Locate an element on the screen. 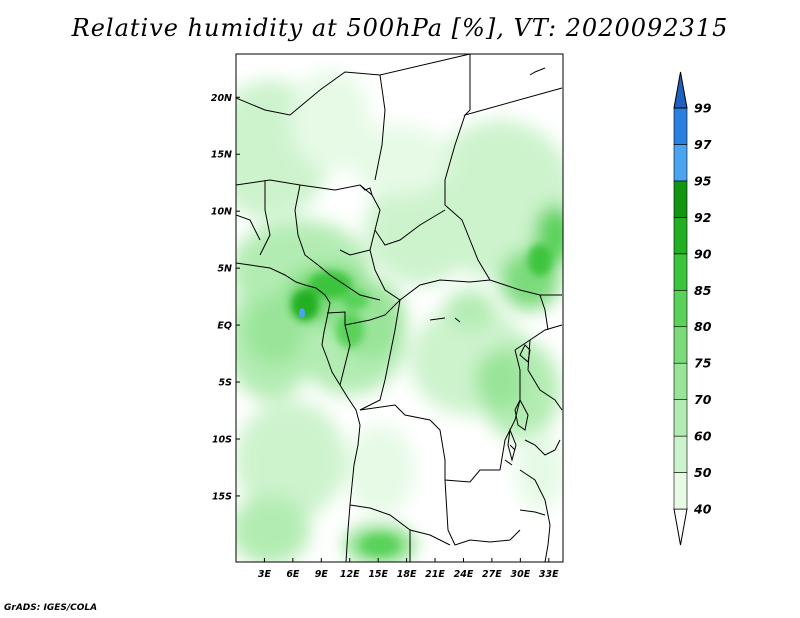  colorbar-label: 60 is located at coordinates (703, 436).